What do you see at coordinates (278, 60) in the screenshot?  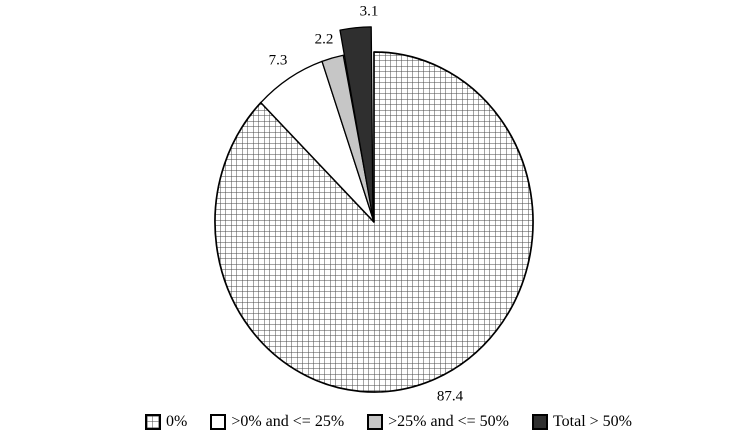 I see `value-label-0-to-25: 7.3` at bounding box center [278, 60].